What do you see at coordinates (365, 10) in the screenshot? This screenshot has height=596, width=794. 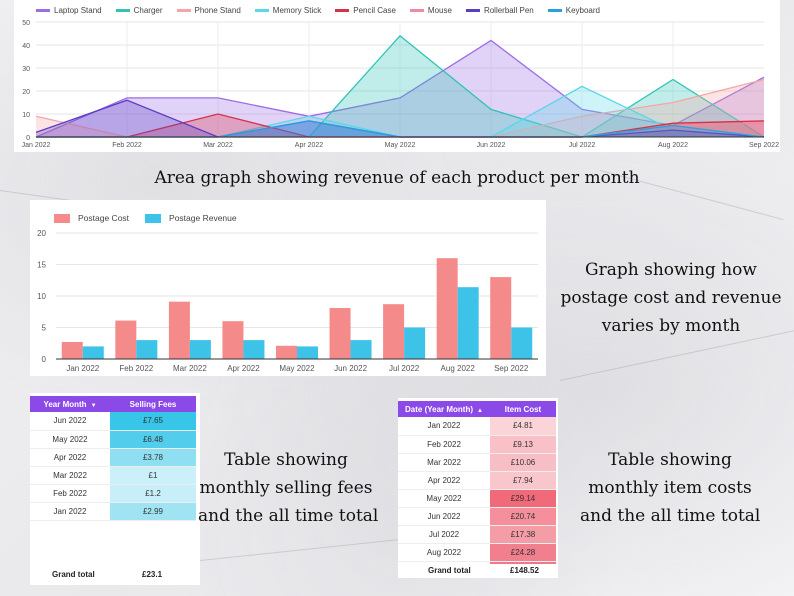 I see `legend-item-pencil-case: Pencil Case` at bounding box center [365, 10].